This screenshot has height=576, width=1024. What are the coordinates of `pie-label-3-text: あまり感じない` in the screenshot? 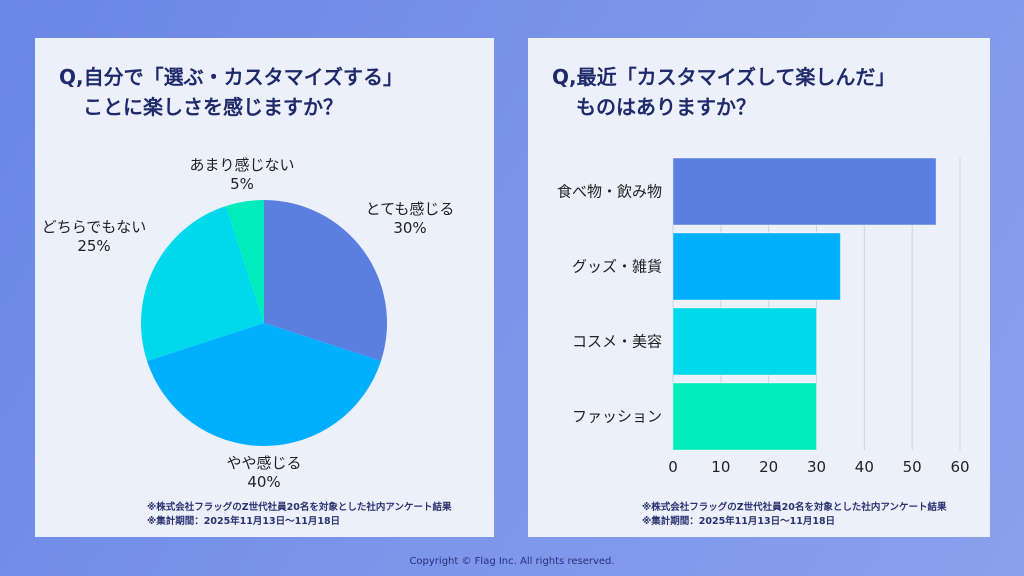 It's located at (242, 165).